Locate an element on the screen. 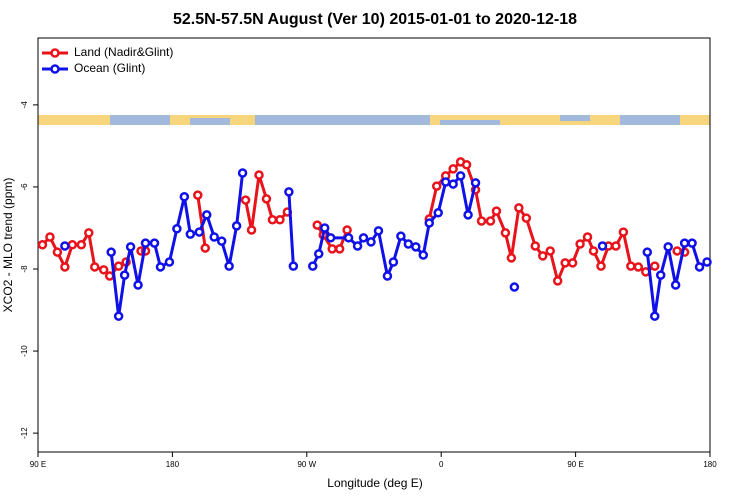 Image resolution: width=750 pixels, height=500 pixels. legend-label: Ocean (Glint) is located at coordinates (109, 68).